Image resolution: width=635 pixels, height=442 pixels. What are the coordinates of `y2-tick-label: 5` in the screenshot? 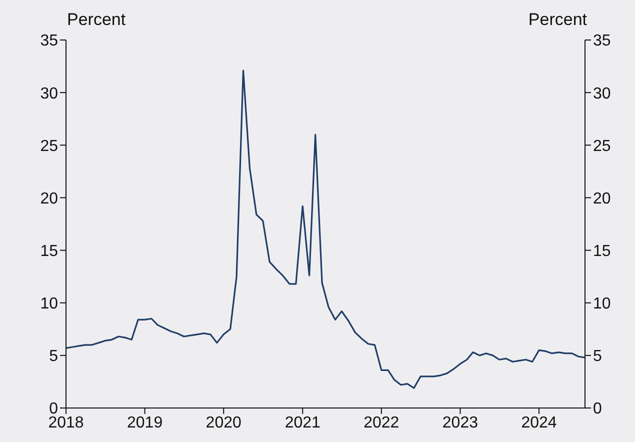 It's located at (597, 357).